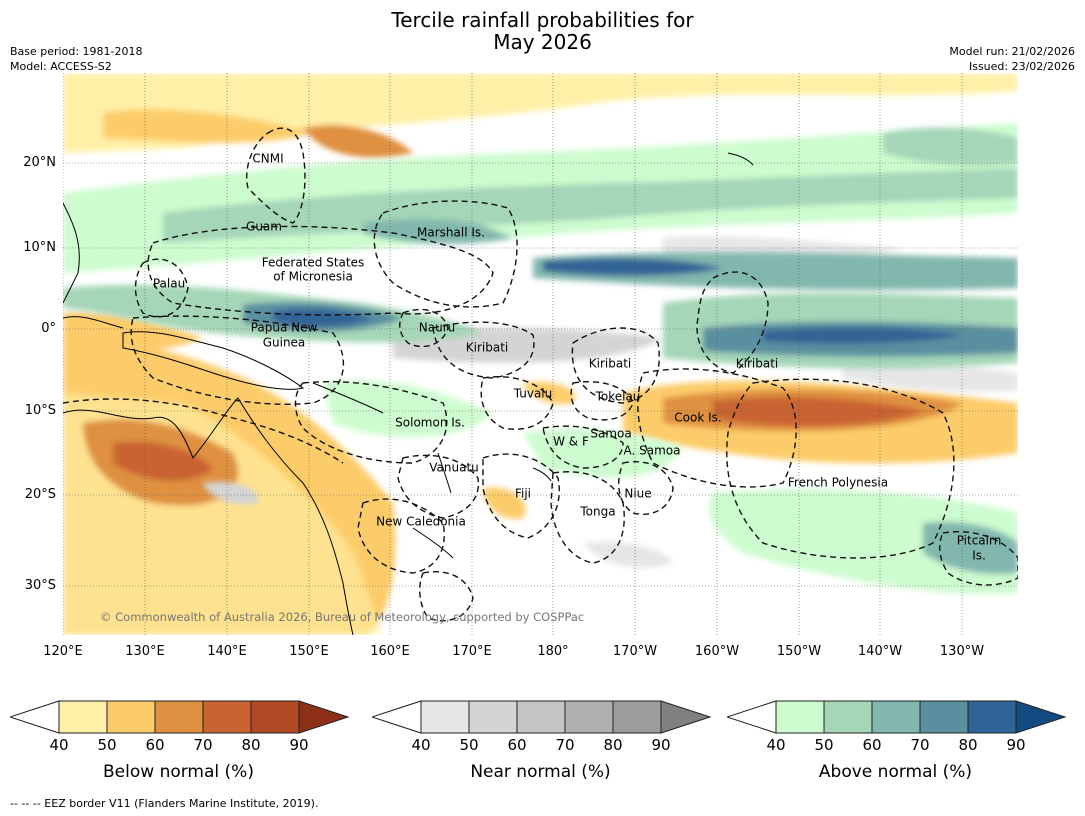 This screenshot has width=1085, height=816. I want to click on label-kiribati-central: Kiribati, so click(610, 363).